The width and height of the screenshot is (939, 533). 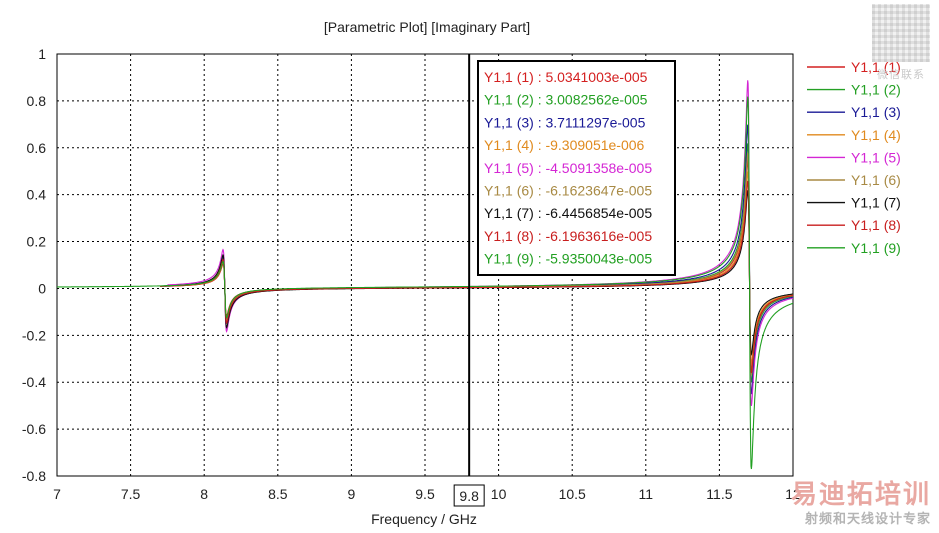 What do you see at coordinates (876, 248) in the screenshot?
I see `legend-label: Y1,1 (9)` at bounding box center [876, 248].